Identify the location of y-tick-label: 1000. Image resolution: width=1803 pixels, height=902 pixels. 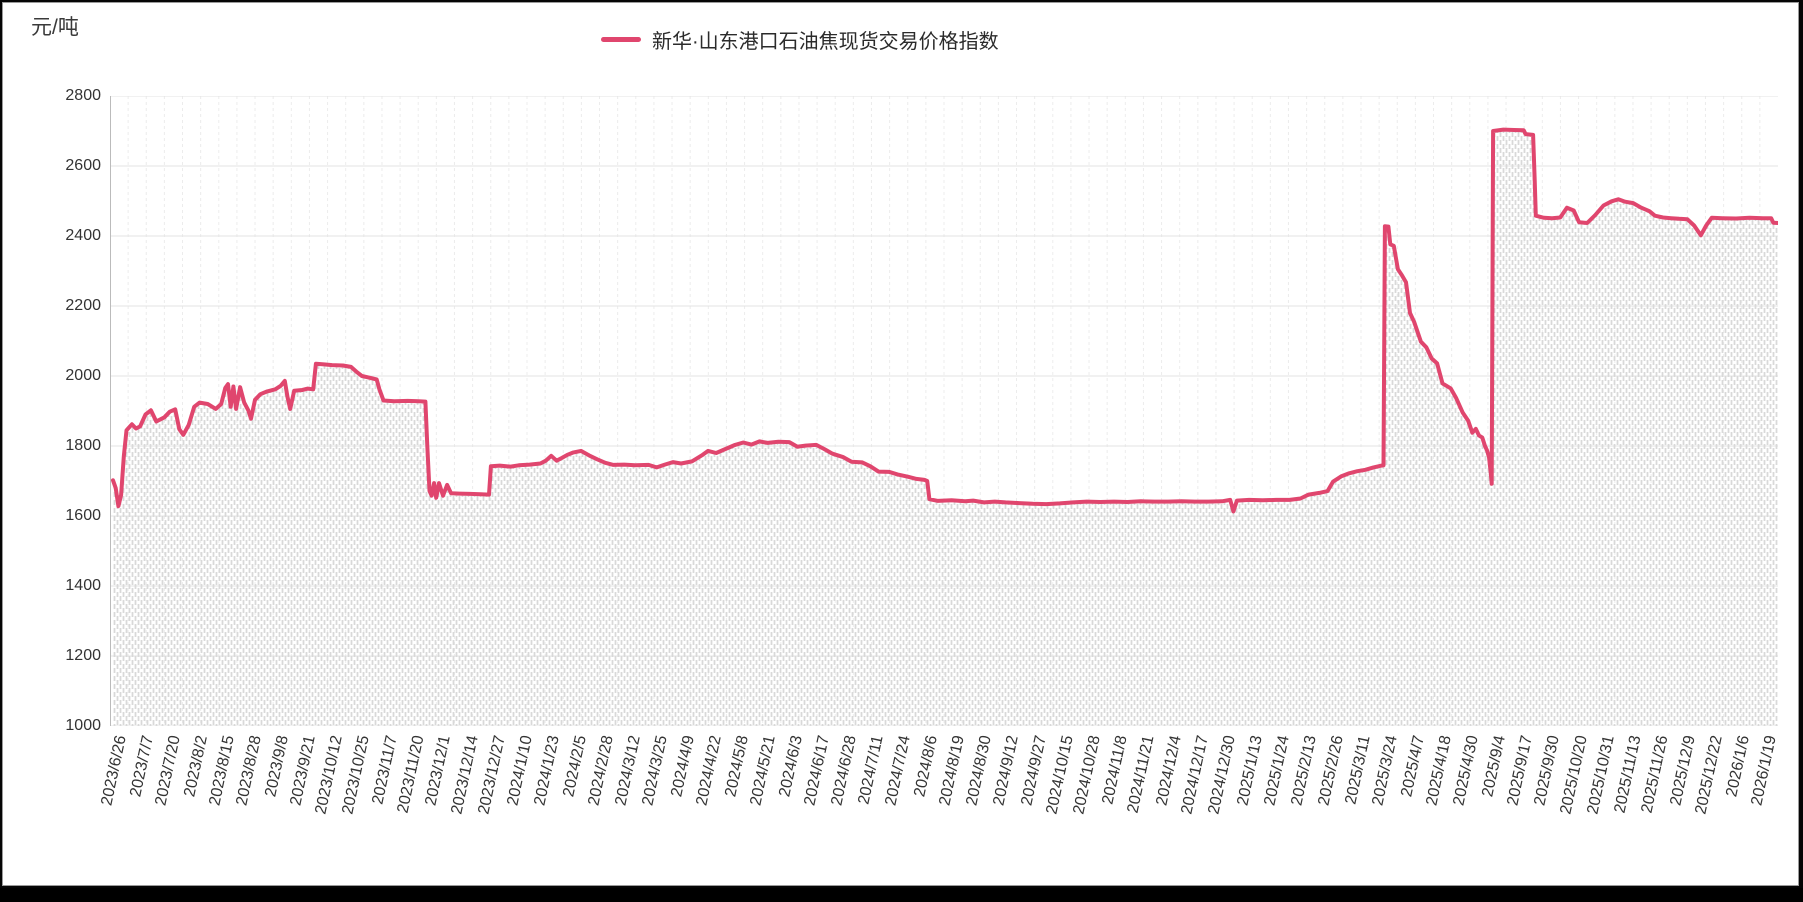
(83, 725).